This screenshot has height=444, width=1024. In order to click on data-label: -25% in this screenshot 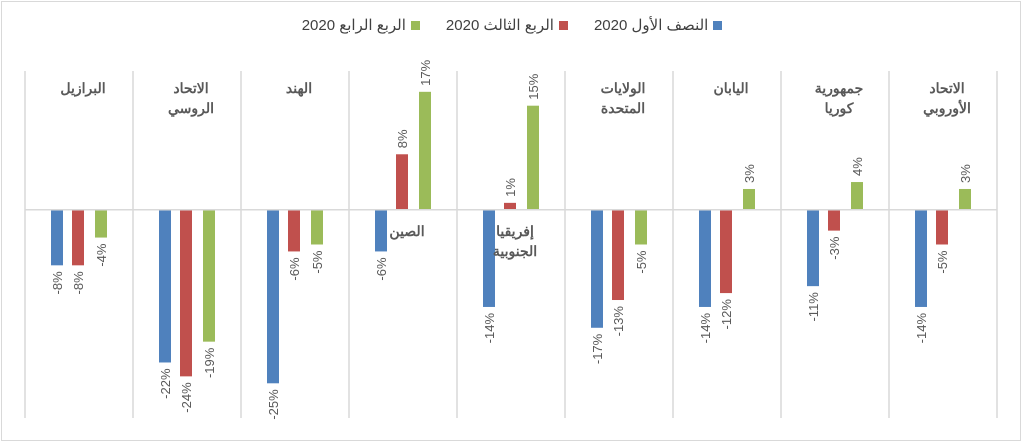, I will do `click(273, 404)`.